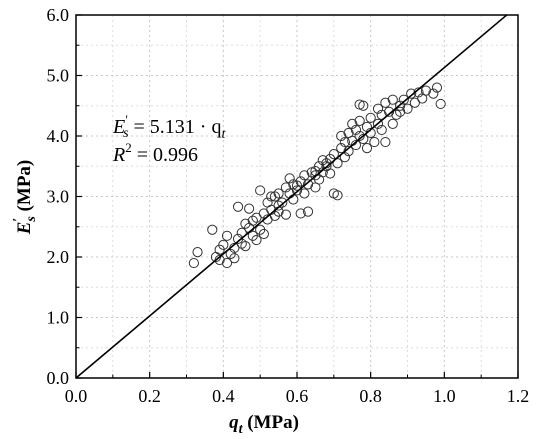  Describe the element at coordinates (58, 15) in the screenshot. I see `y-tick-label: 6.0` at that location.